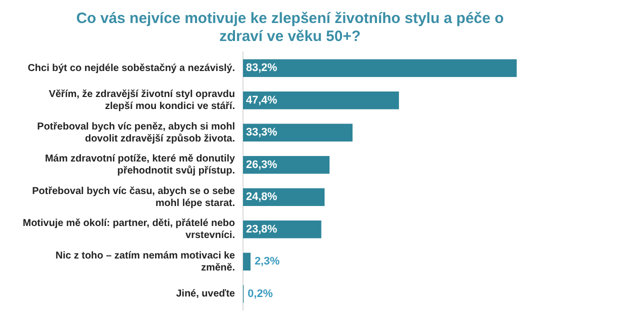 Image resolution: width=640 pixels, height=324 pixels. I want to click on chart-title: Co vás nejvíce motivuje ke zlepšení životního stylu a péče o zdraví ve věku 50+?, so click(290, 28).